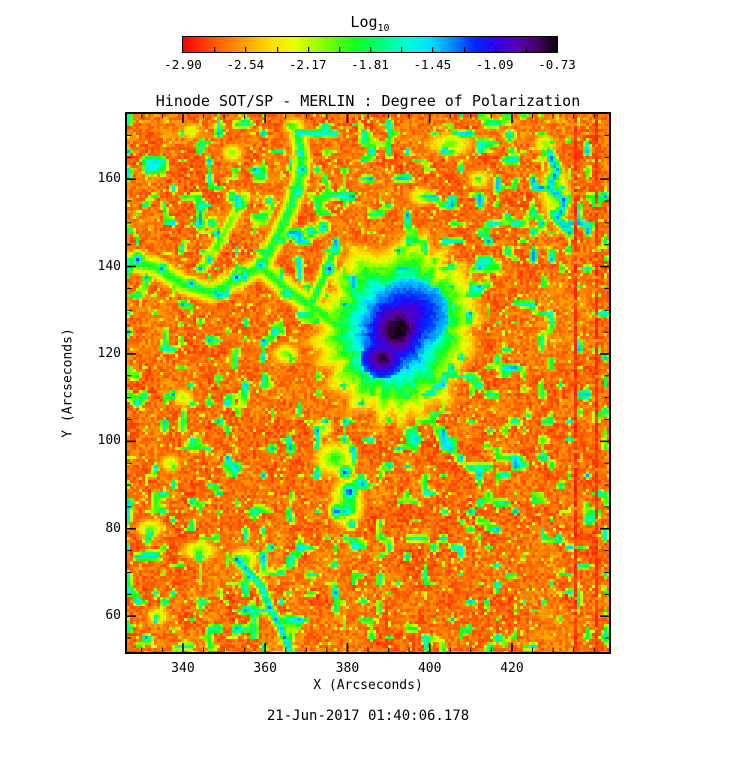 The width and height of the screenshot is (736, 768). What do you see at coordinates (68, 383) in the screenshot?
I see `y-axis-label: Y (Arcseconds)` at bounding box center [68, 383].